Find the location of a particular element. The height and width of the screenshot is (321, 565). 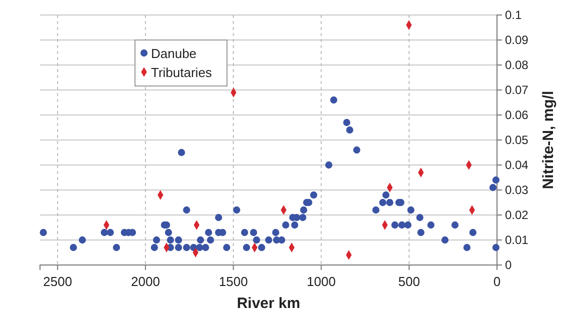

x-tick-label: 0 is located at coordinates (497, 281).